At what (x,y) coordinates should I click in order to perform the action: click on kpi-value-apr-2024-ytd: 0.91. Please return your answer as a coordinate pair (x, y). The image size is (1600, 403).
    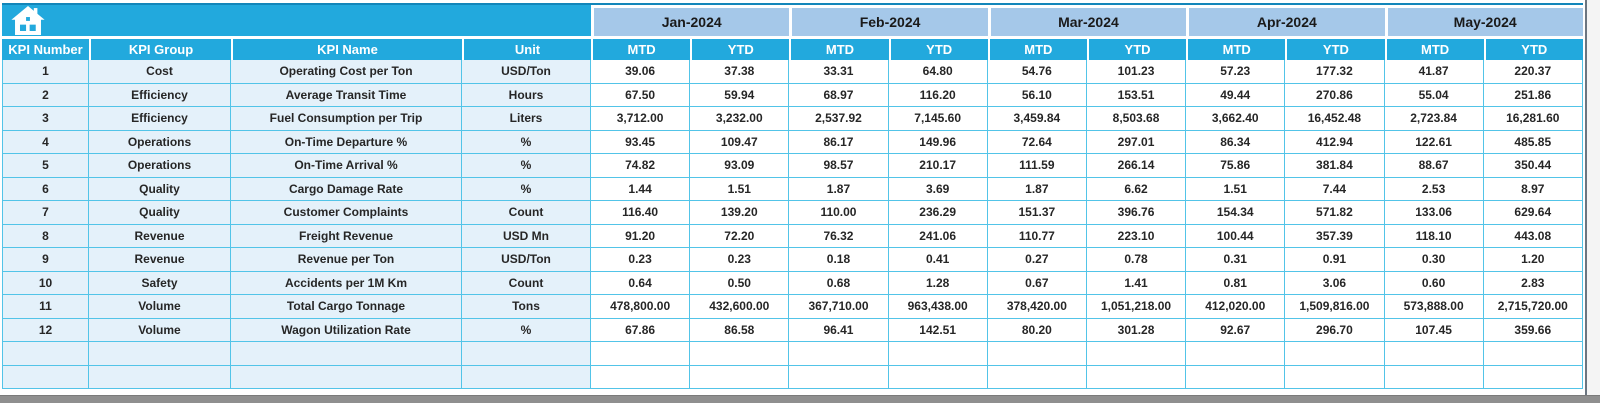
    Looking at the image, I should click on (1335, 260).